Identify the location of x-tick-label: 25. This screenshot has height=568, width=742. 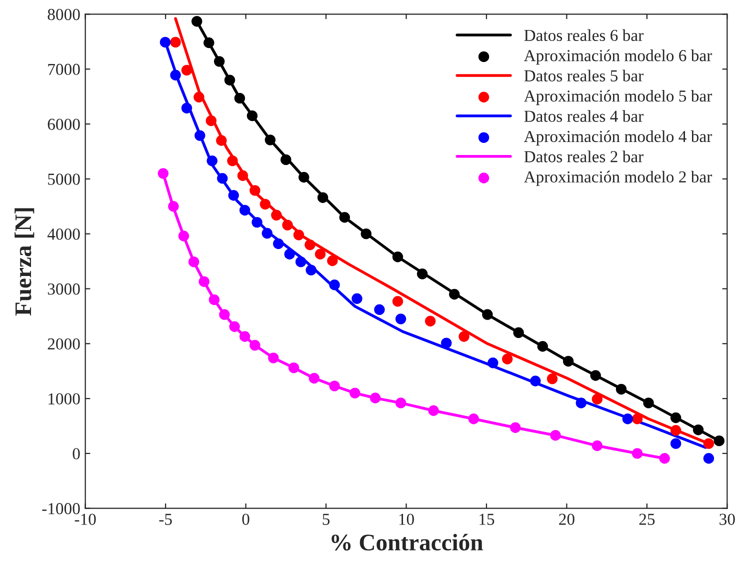
(647, 519).